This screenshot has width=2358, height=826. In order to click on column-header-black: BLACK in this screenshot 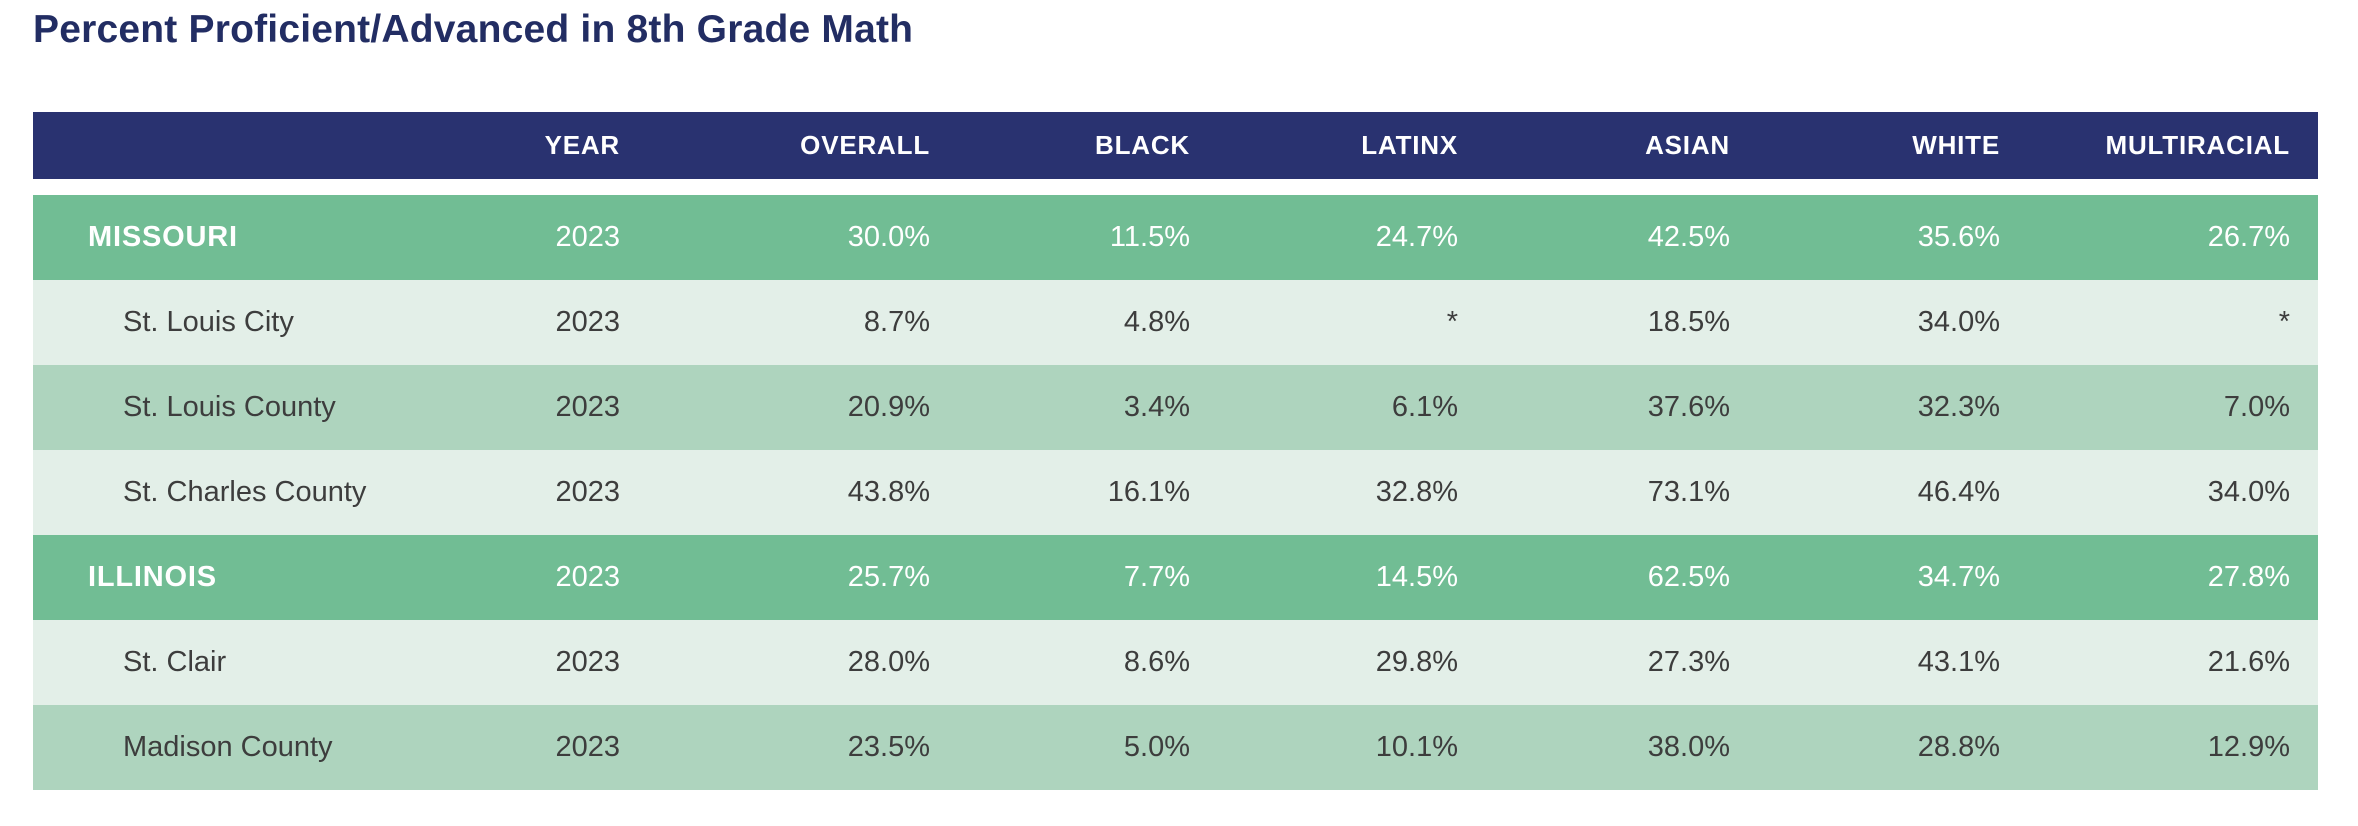, I will do `click(1142, 145)`.